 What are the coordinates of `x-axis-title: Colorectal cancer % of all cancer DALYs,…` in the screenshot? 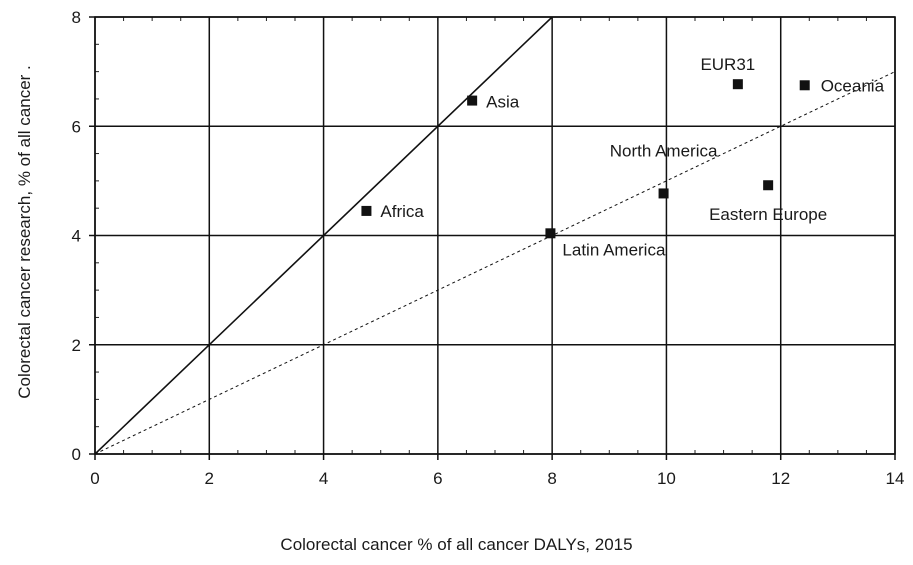 It's located at (456, 545).